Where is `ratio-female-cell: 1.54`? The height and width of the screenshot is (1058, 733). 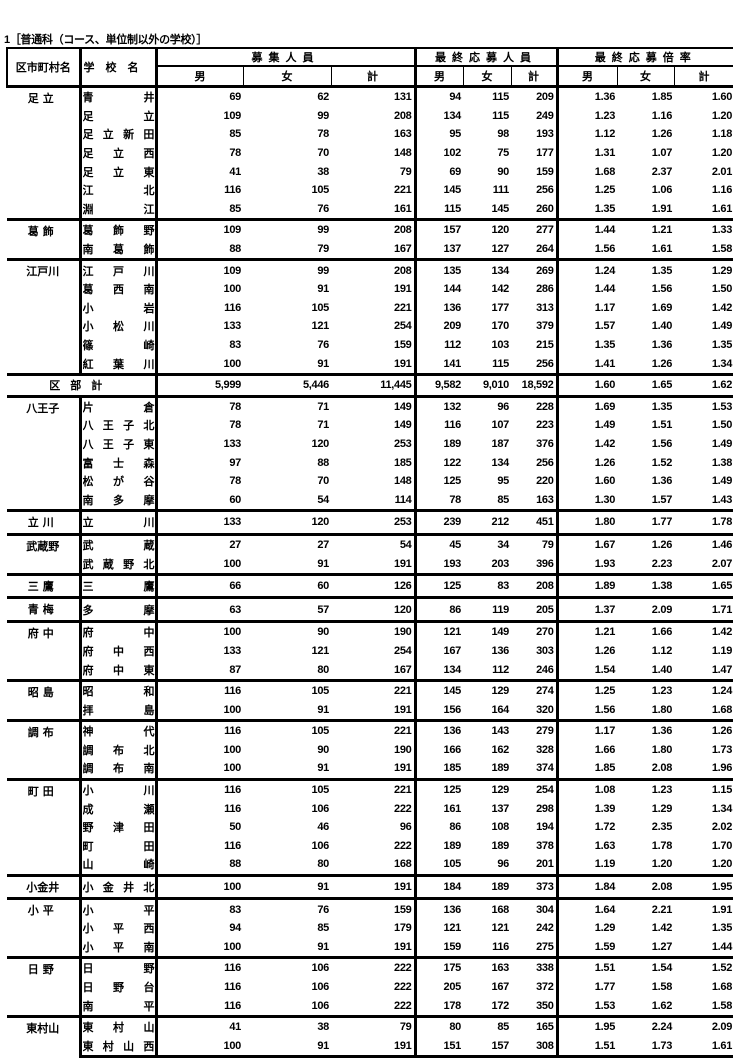 ratio-female-cell: 1.54 is located at coordinates (646, 967).